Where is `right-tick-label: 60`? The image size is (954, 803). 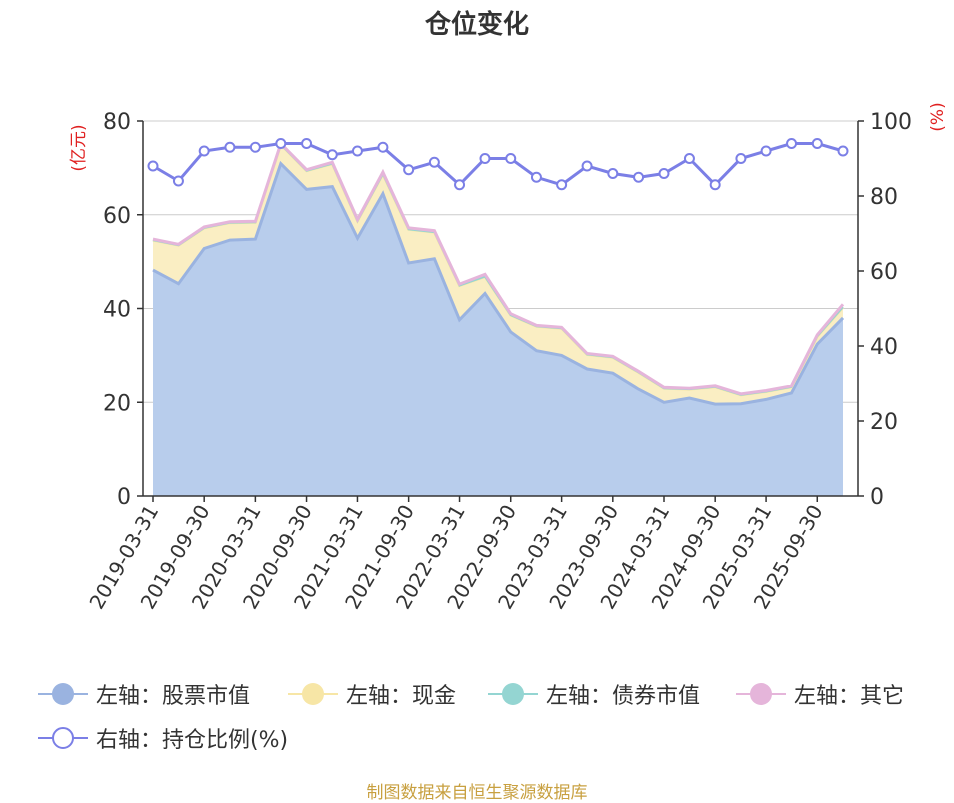
right-tick-label: 60 is located at coordinates (884, 272).